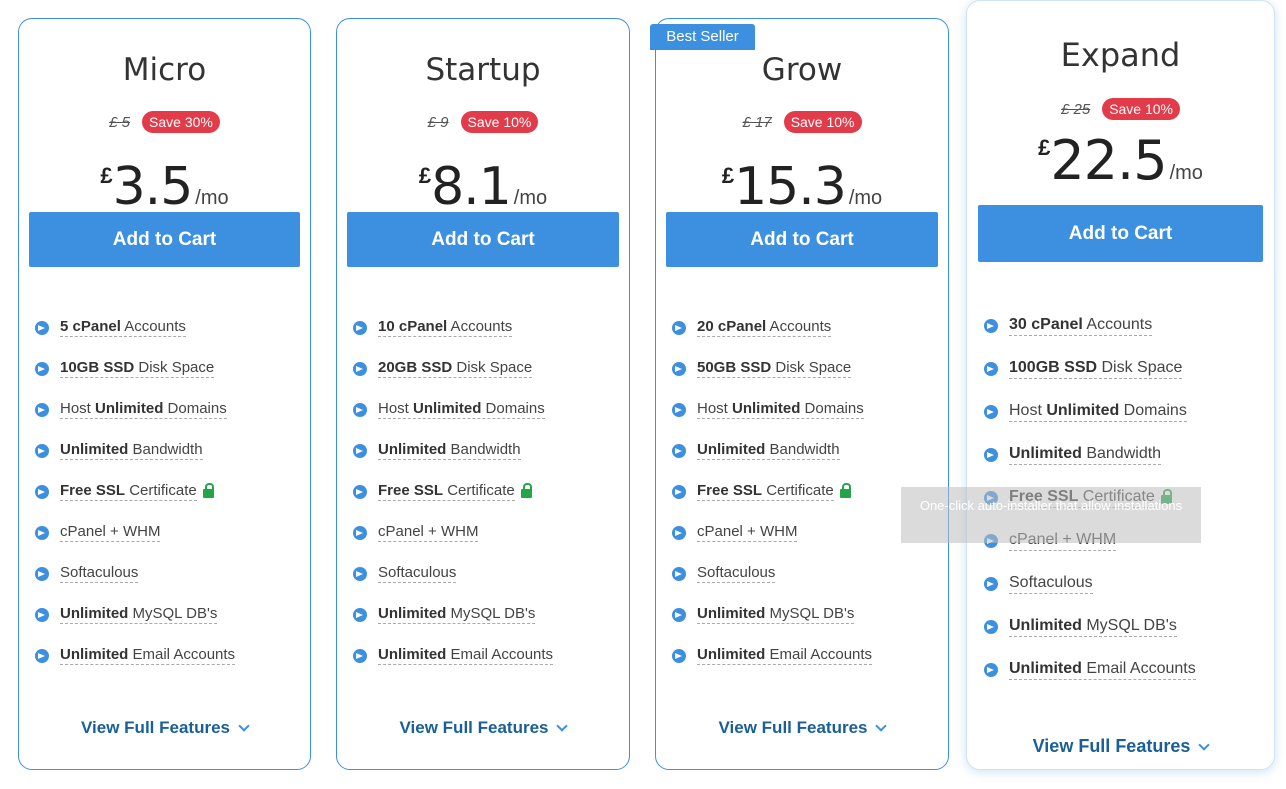 The image size is (1286, 789). What do you see at coordinates (483, 70) in the screenshot?
I see `plan-name: Startup` at bounding box center [483, 70].